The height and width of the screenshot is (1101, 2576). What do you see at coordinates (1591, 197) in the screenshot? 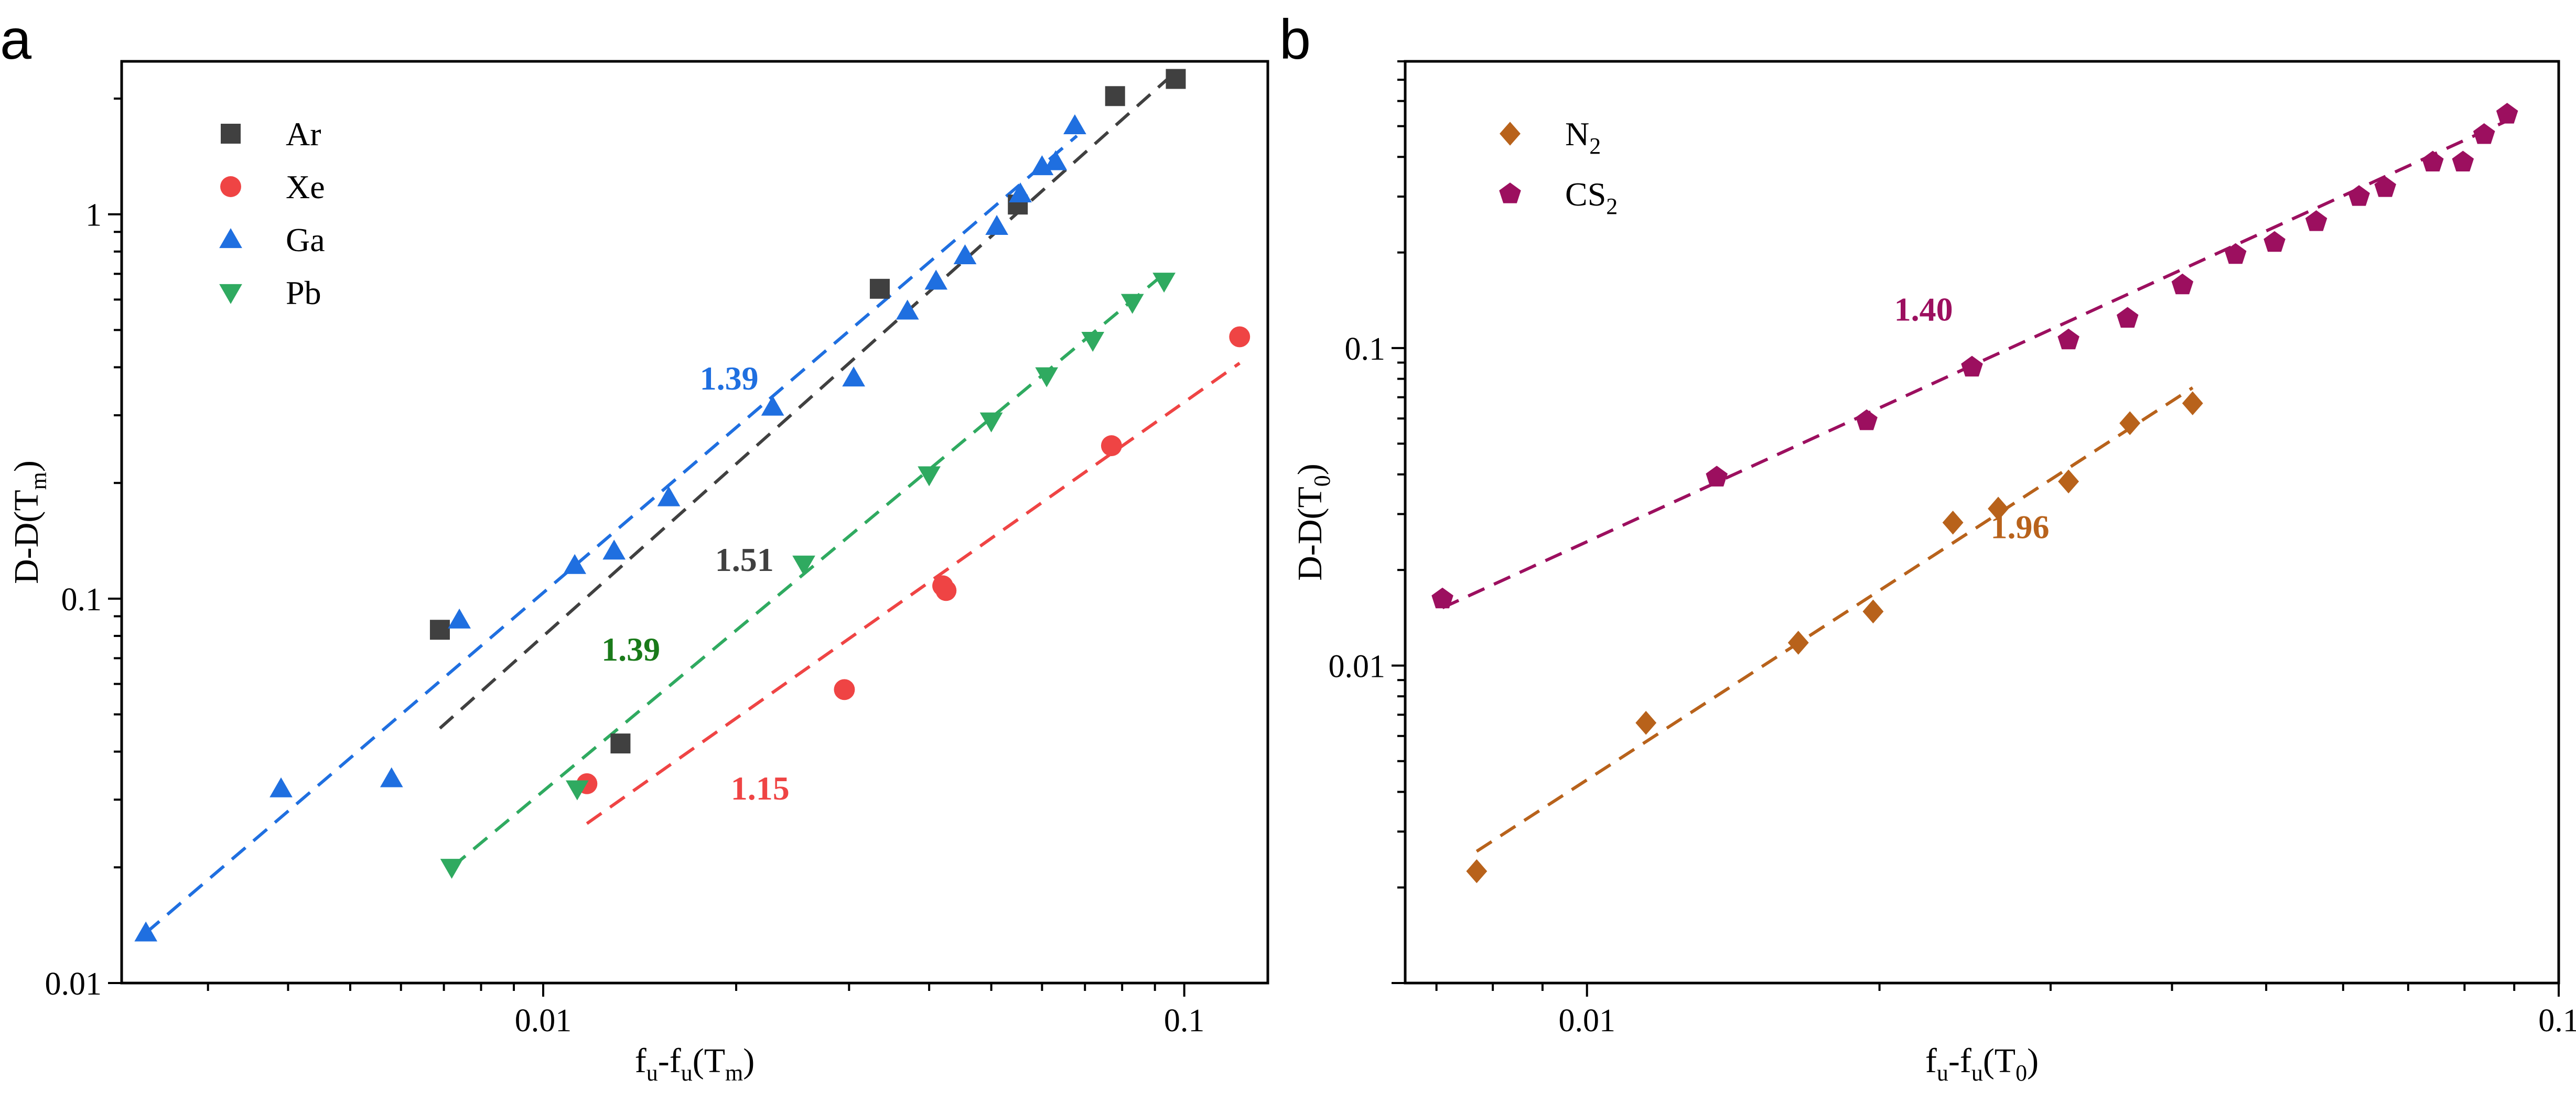
I see `legend-label-cs2: CS2` at bounding box center [1591, 197].